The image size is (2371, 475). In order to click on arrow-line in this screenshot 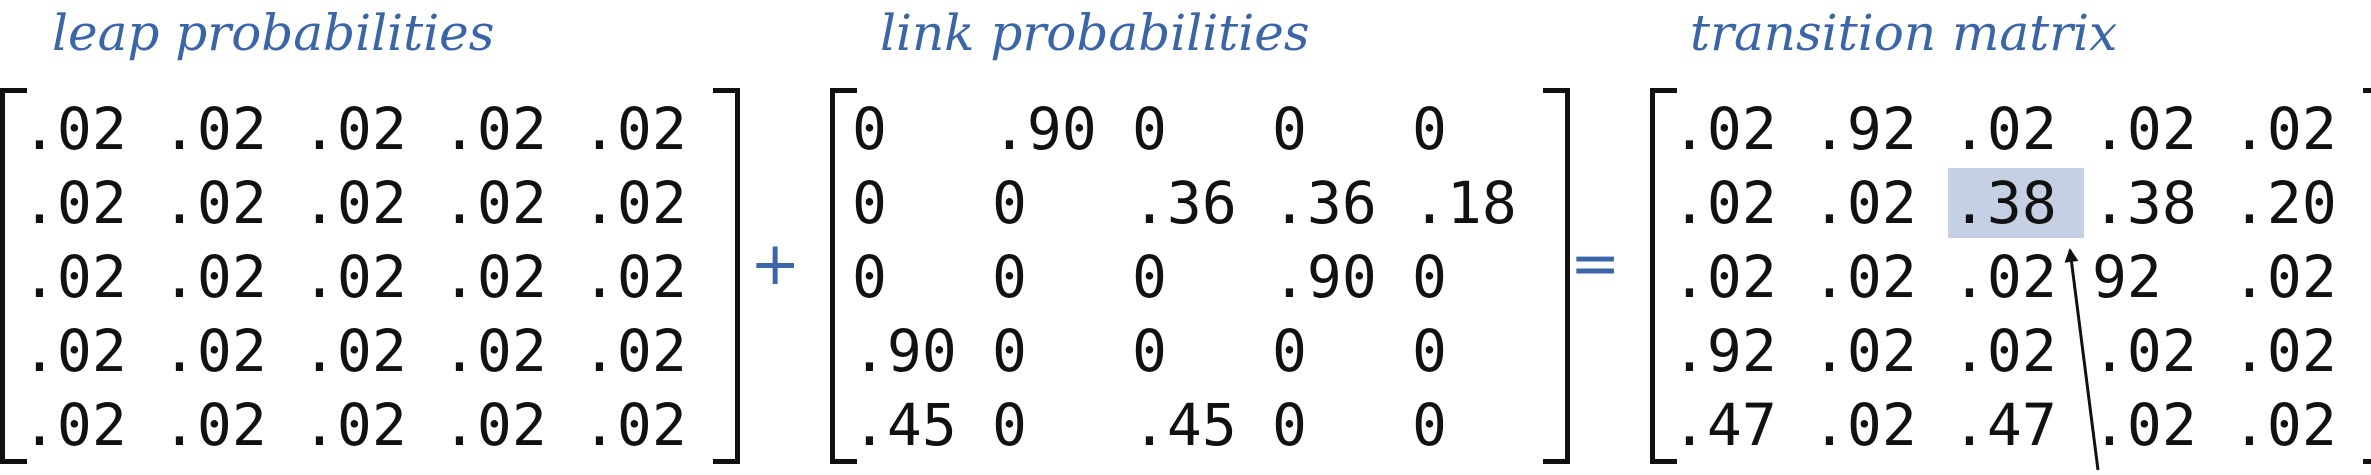, I will do `click(2082, 359)`.